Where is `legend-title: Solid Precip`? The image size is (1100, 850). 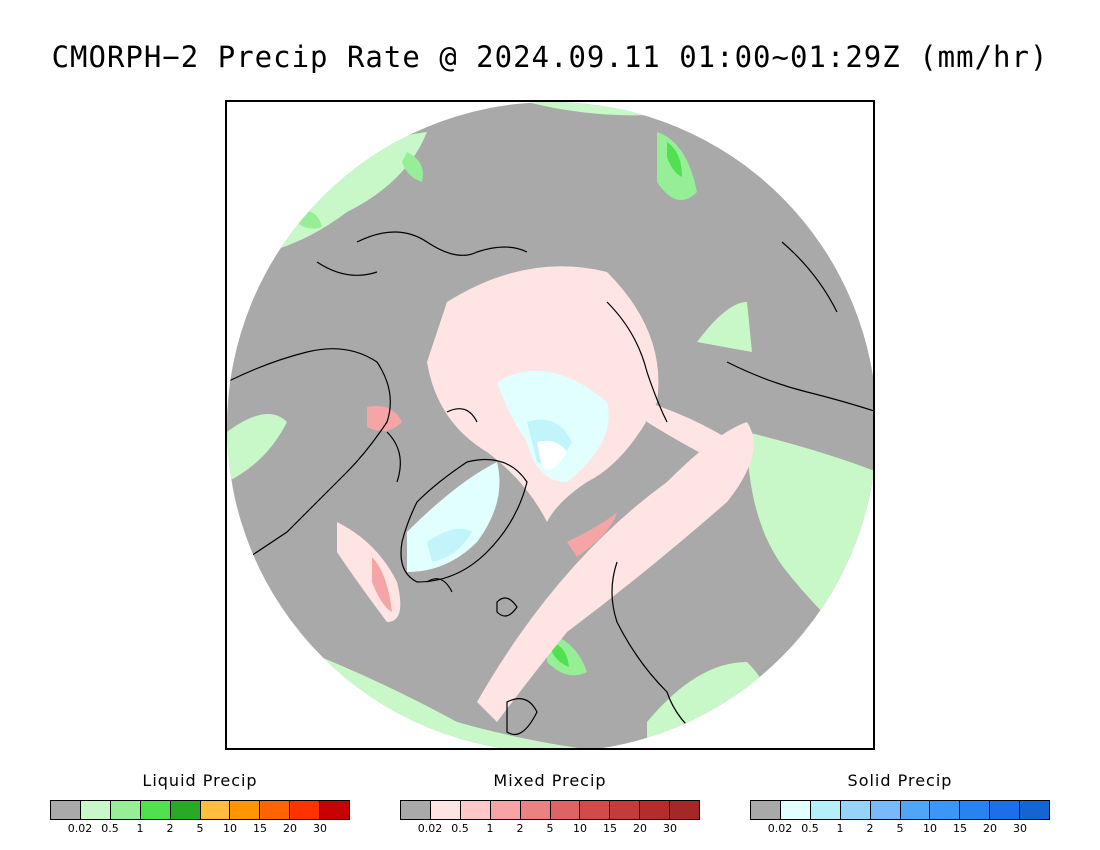
legend-title: Solid Precip is located at coordinates (900, 780).